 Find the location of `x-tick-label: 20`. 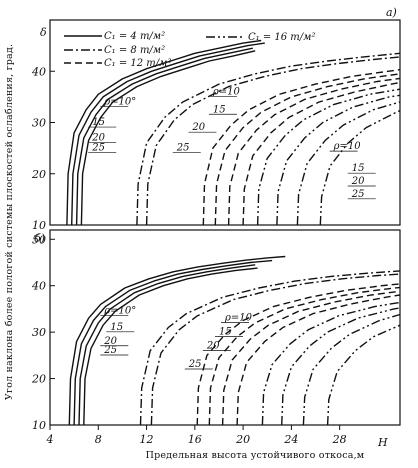

x-tick-label: 20 is located at coordinates (242, 439).